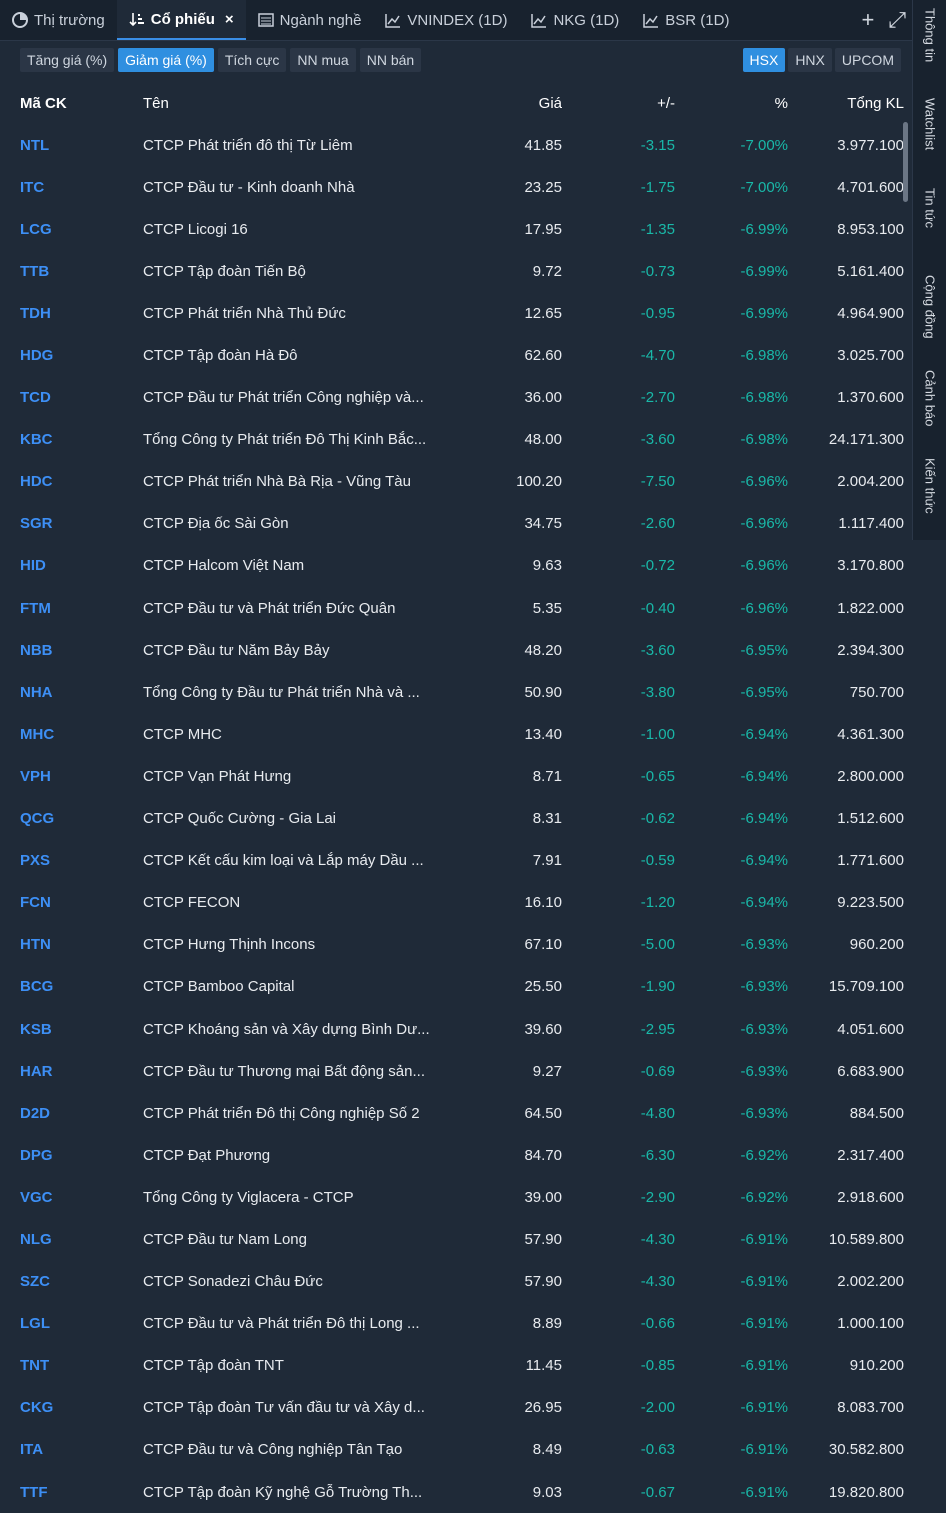 The width and height of the screenshot is (946, 1513). What do you see at coordinates (36, 1197) in the screenshot?
I see `stock-code: VGC` at bounding box center [36, 1197].